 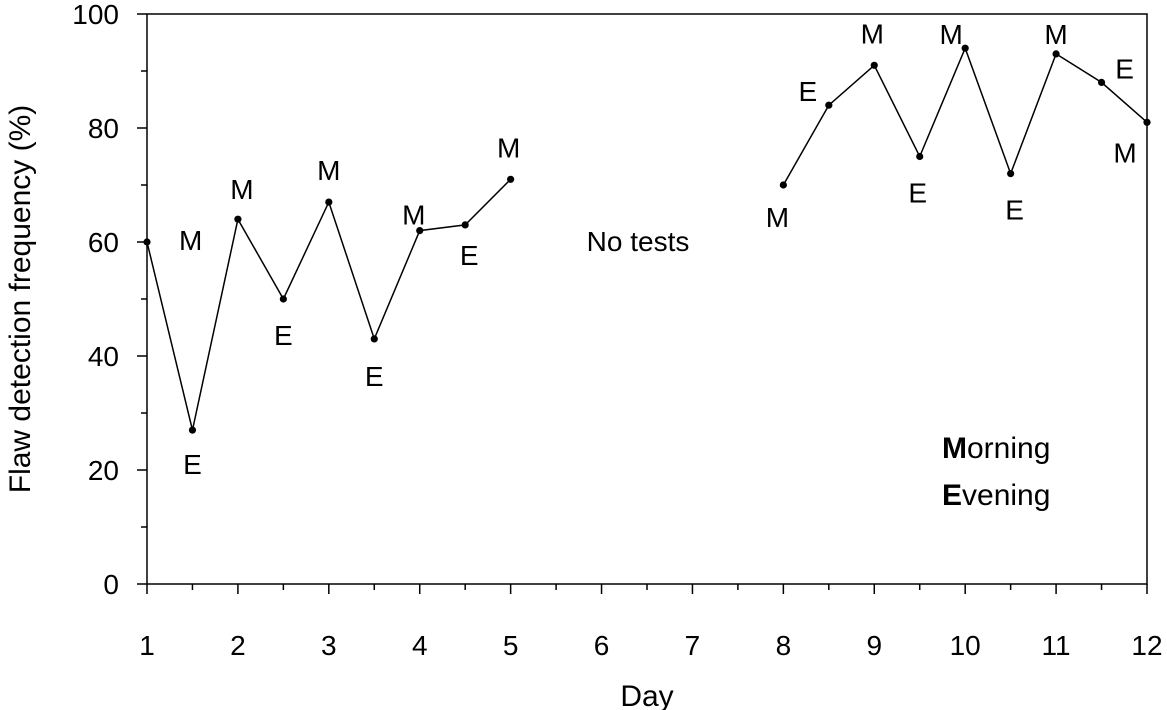 What do you see at coordinates (952, 495) in the screenshot?
I see `key-evening-initial: E` at bounding box center [952, 495].